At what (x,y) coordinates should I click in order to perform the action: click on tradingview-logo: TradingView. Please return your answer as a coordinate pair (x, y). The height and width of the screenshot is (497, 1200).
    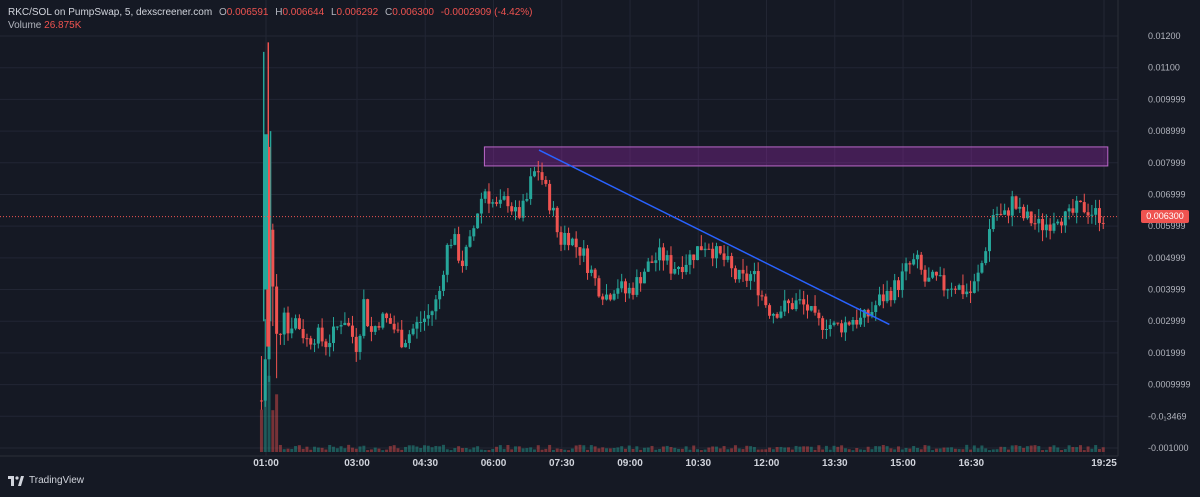
    Looking at the image, I should click on (46, 480).